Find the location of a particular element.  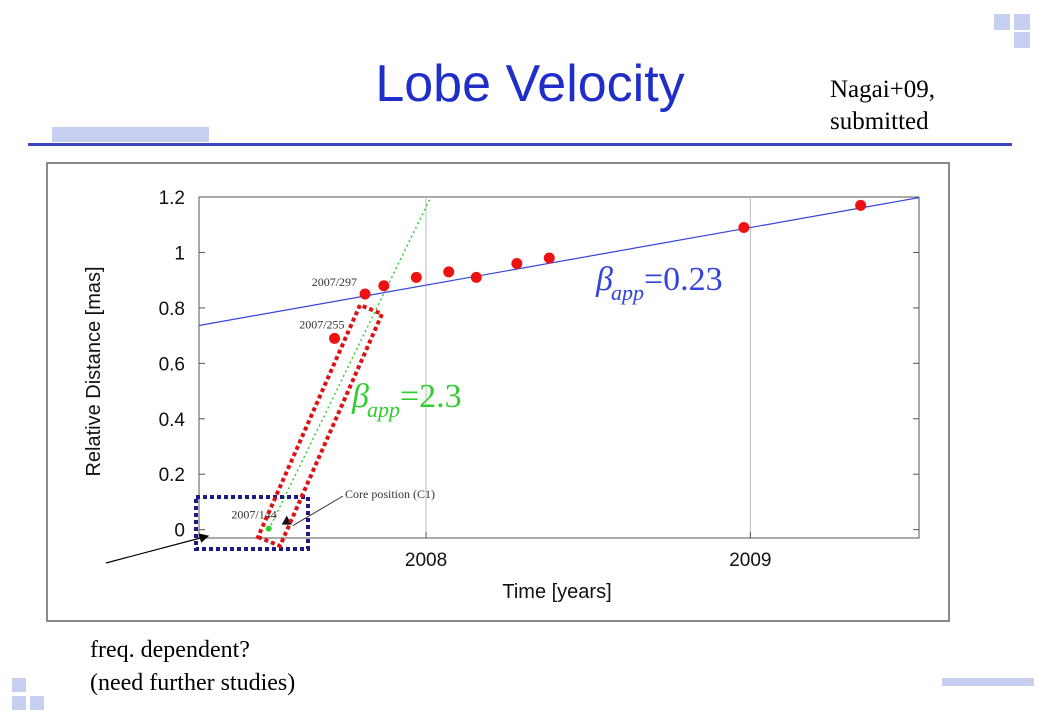

beta-label-slow: βapp=0.23 is located at coordinates (659, 283).